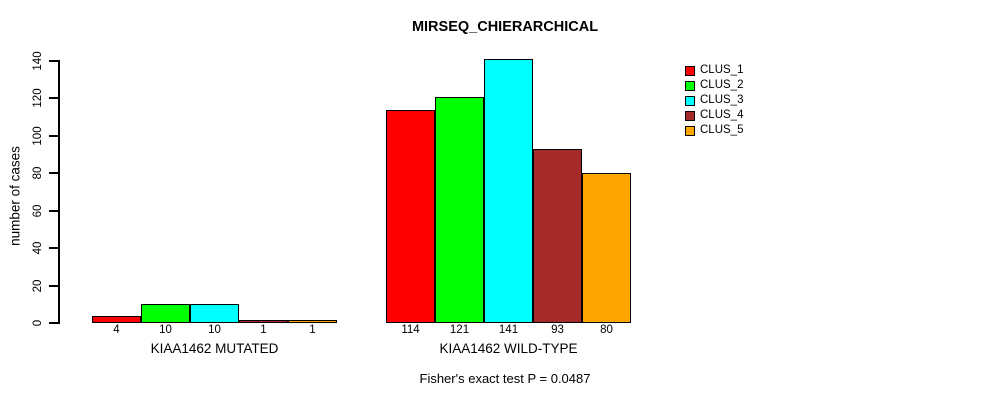  What do you see at coordinates (606, 248) in the screenshot?
I see `bar-clus_5-group2` at bounding box center [606, 248].